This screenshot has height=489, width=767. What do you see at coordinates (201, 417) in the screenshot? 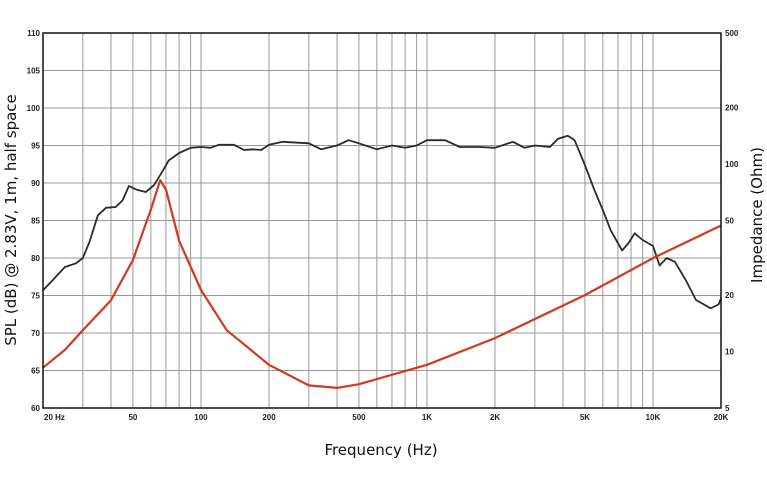
I see `x-tick-label: 100` at bounding box center [201, 417].